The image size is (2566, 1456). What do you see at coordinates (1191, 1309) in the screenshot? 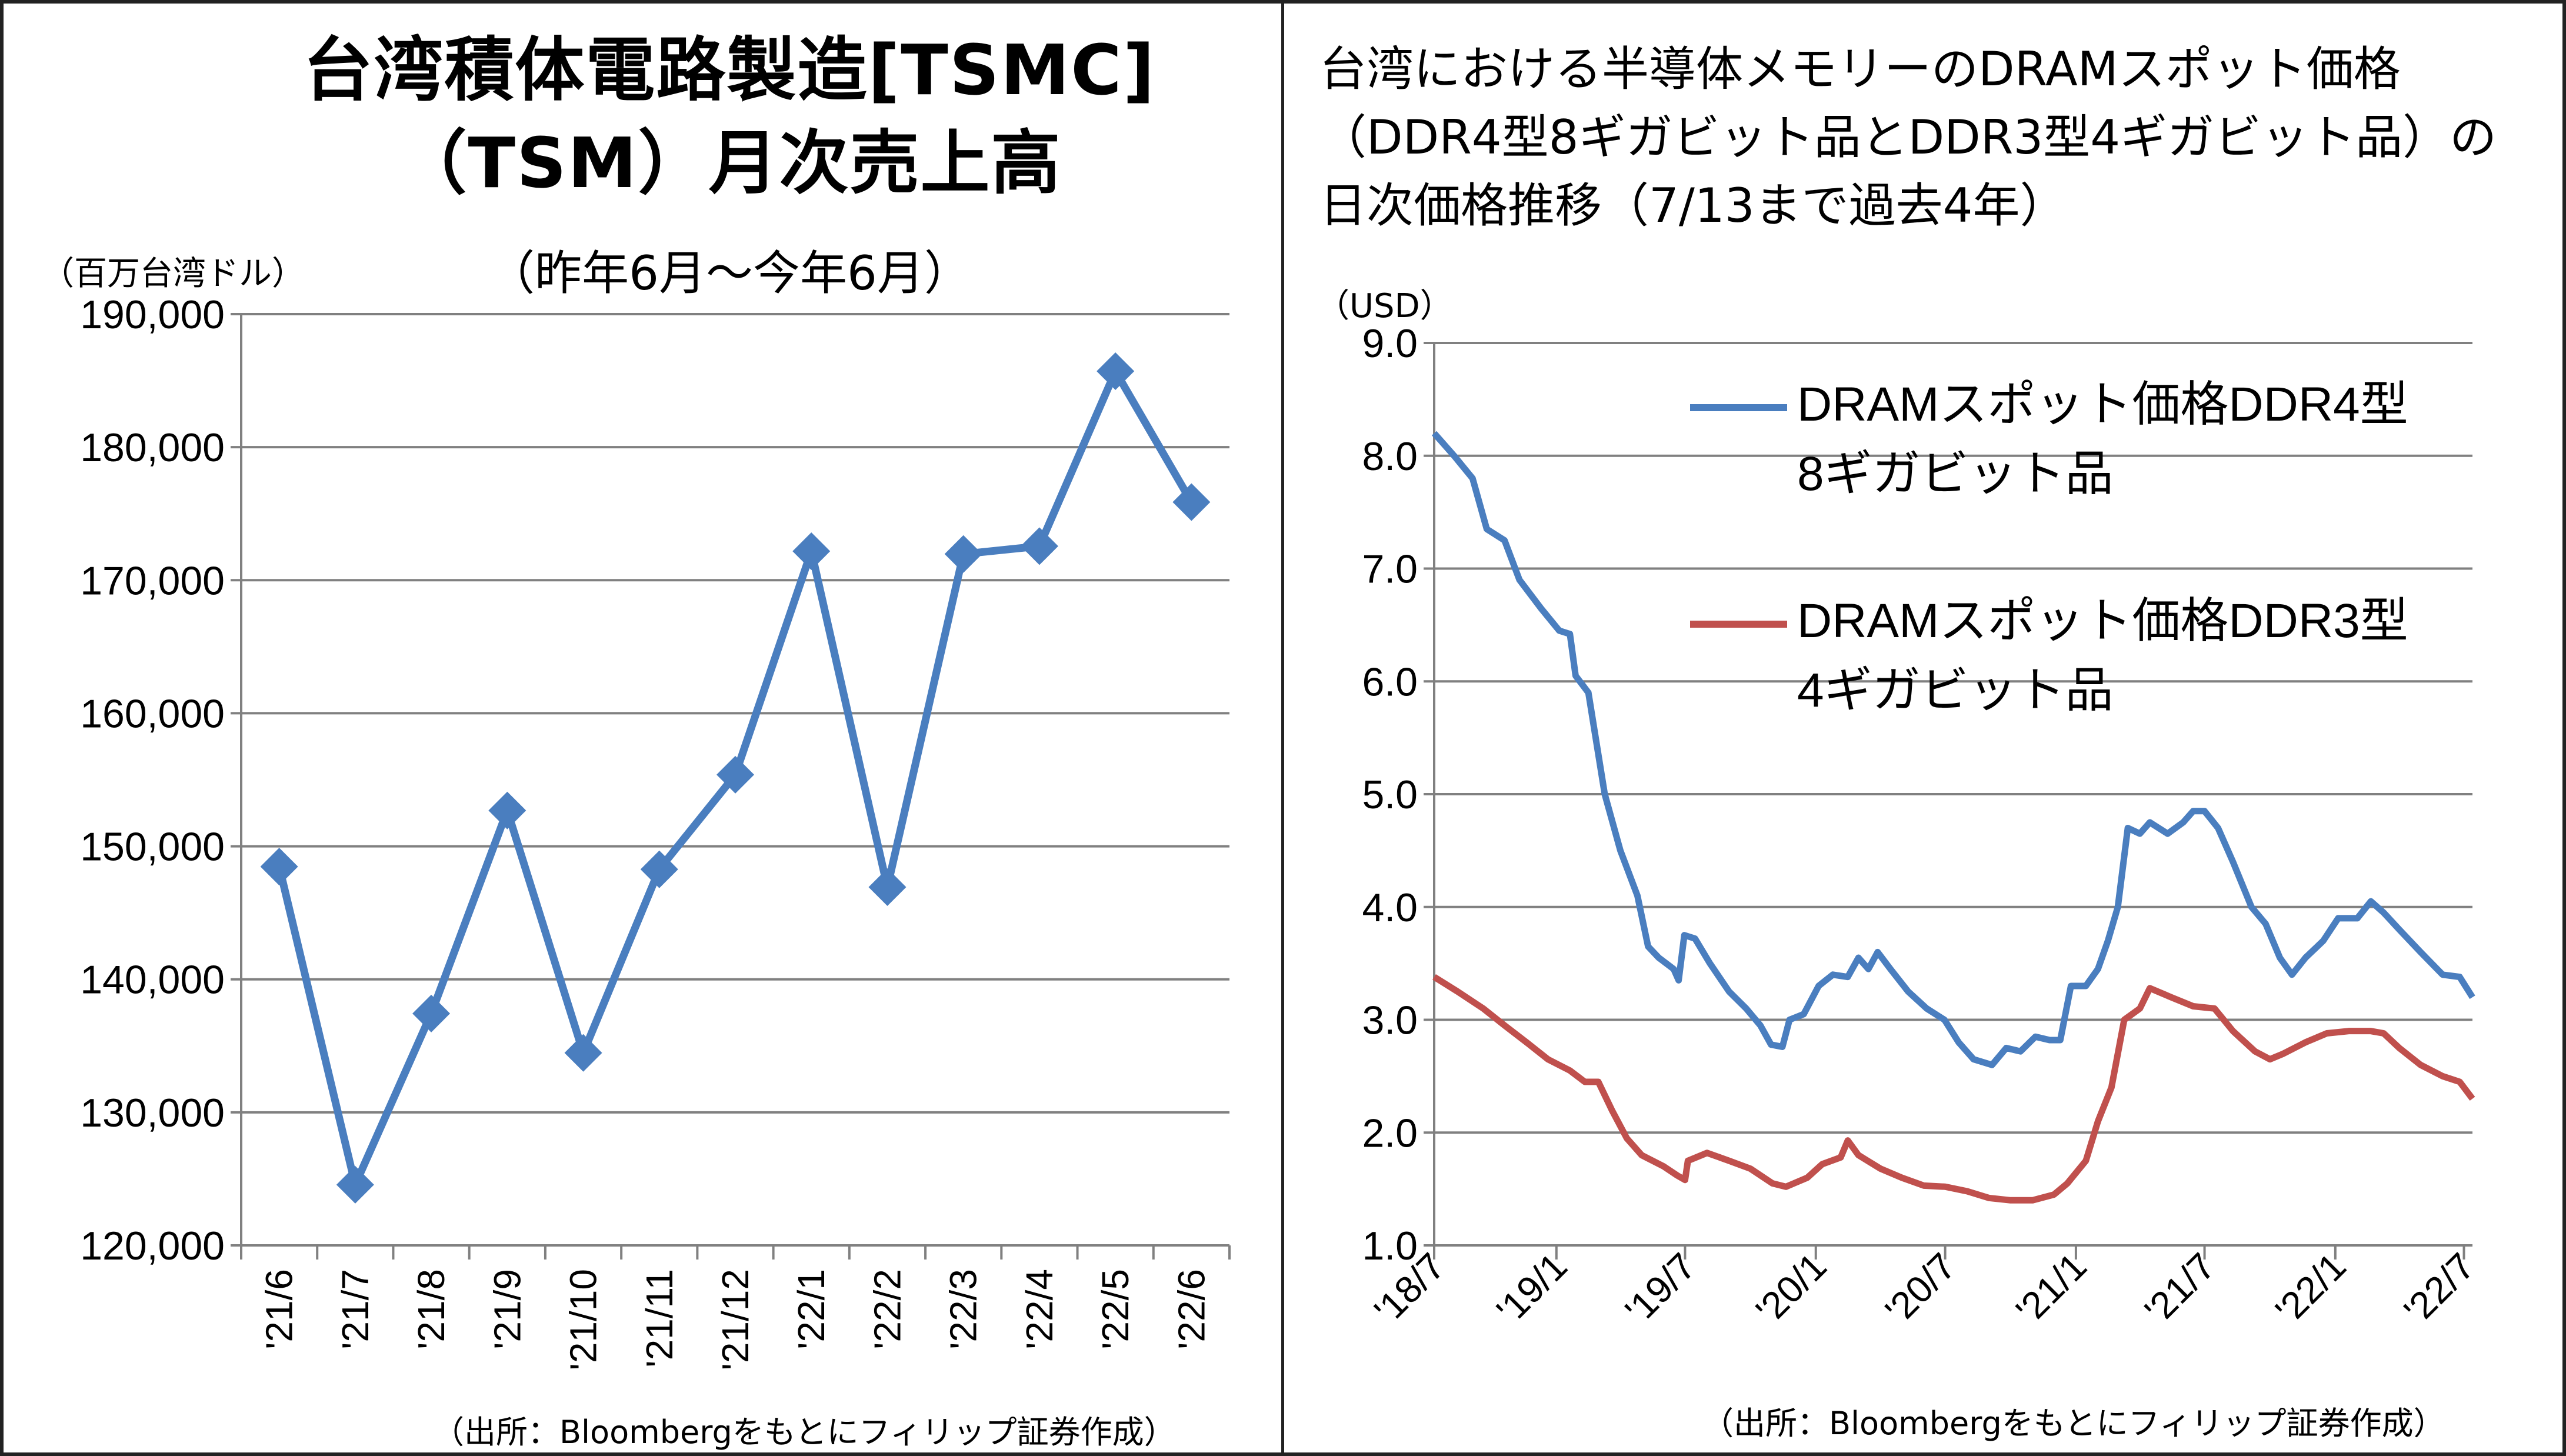
I see `x-tick-label: '22/6` at bounding box center [1191, 1309].